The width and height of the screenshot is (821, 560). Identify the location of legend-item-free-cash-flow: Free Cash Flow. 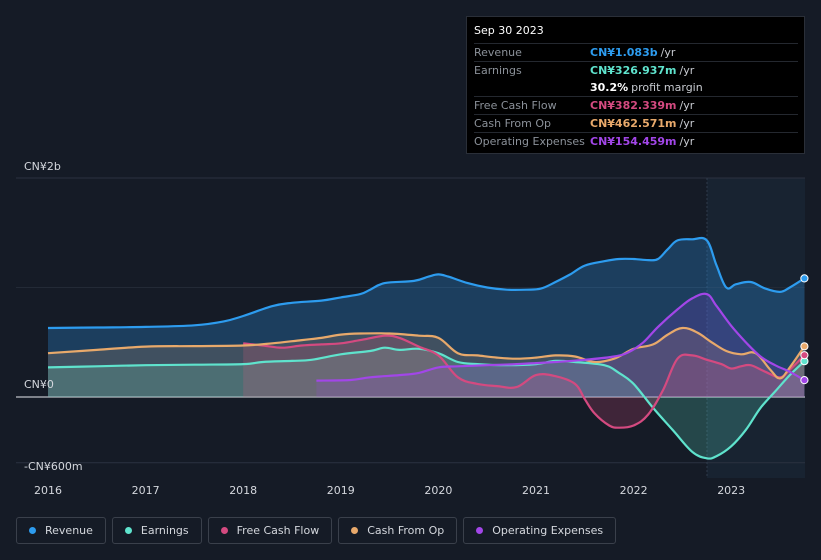
(270, 530).